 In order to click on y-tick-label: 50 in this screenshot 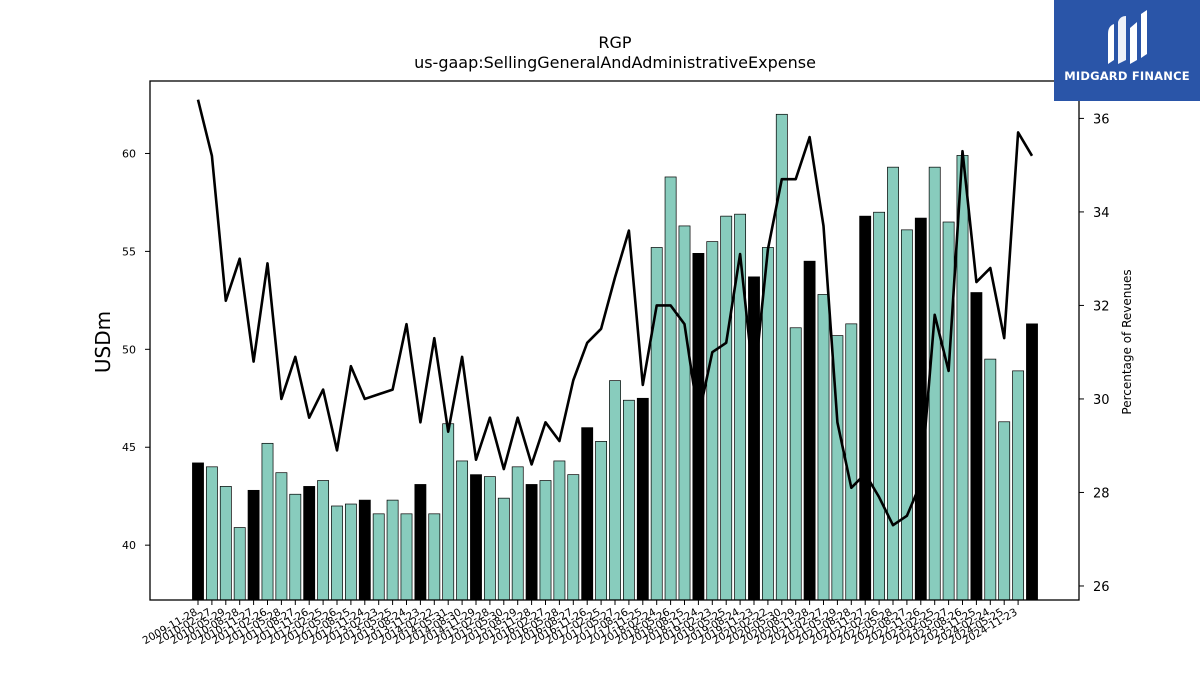, I will do `click(129, 349)`.